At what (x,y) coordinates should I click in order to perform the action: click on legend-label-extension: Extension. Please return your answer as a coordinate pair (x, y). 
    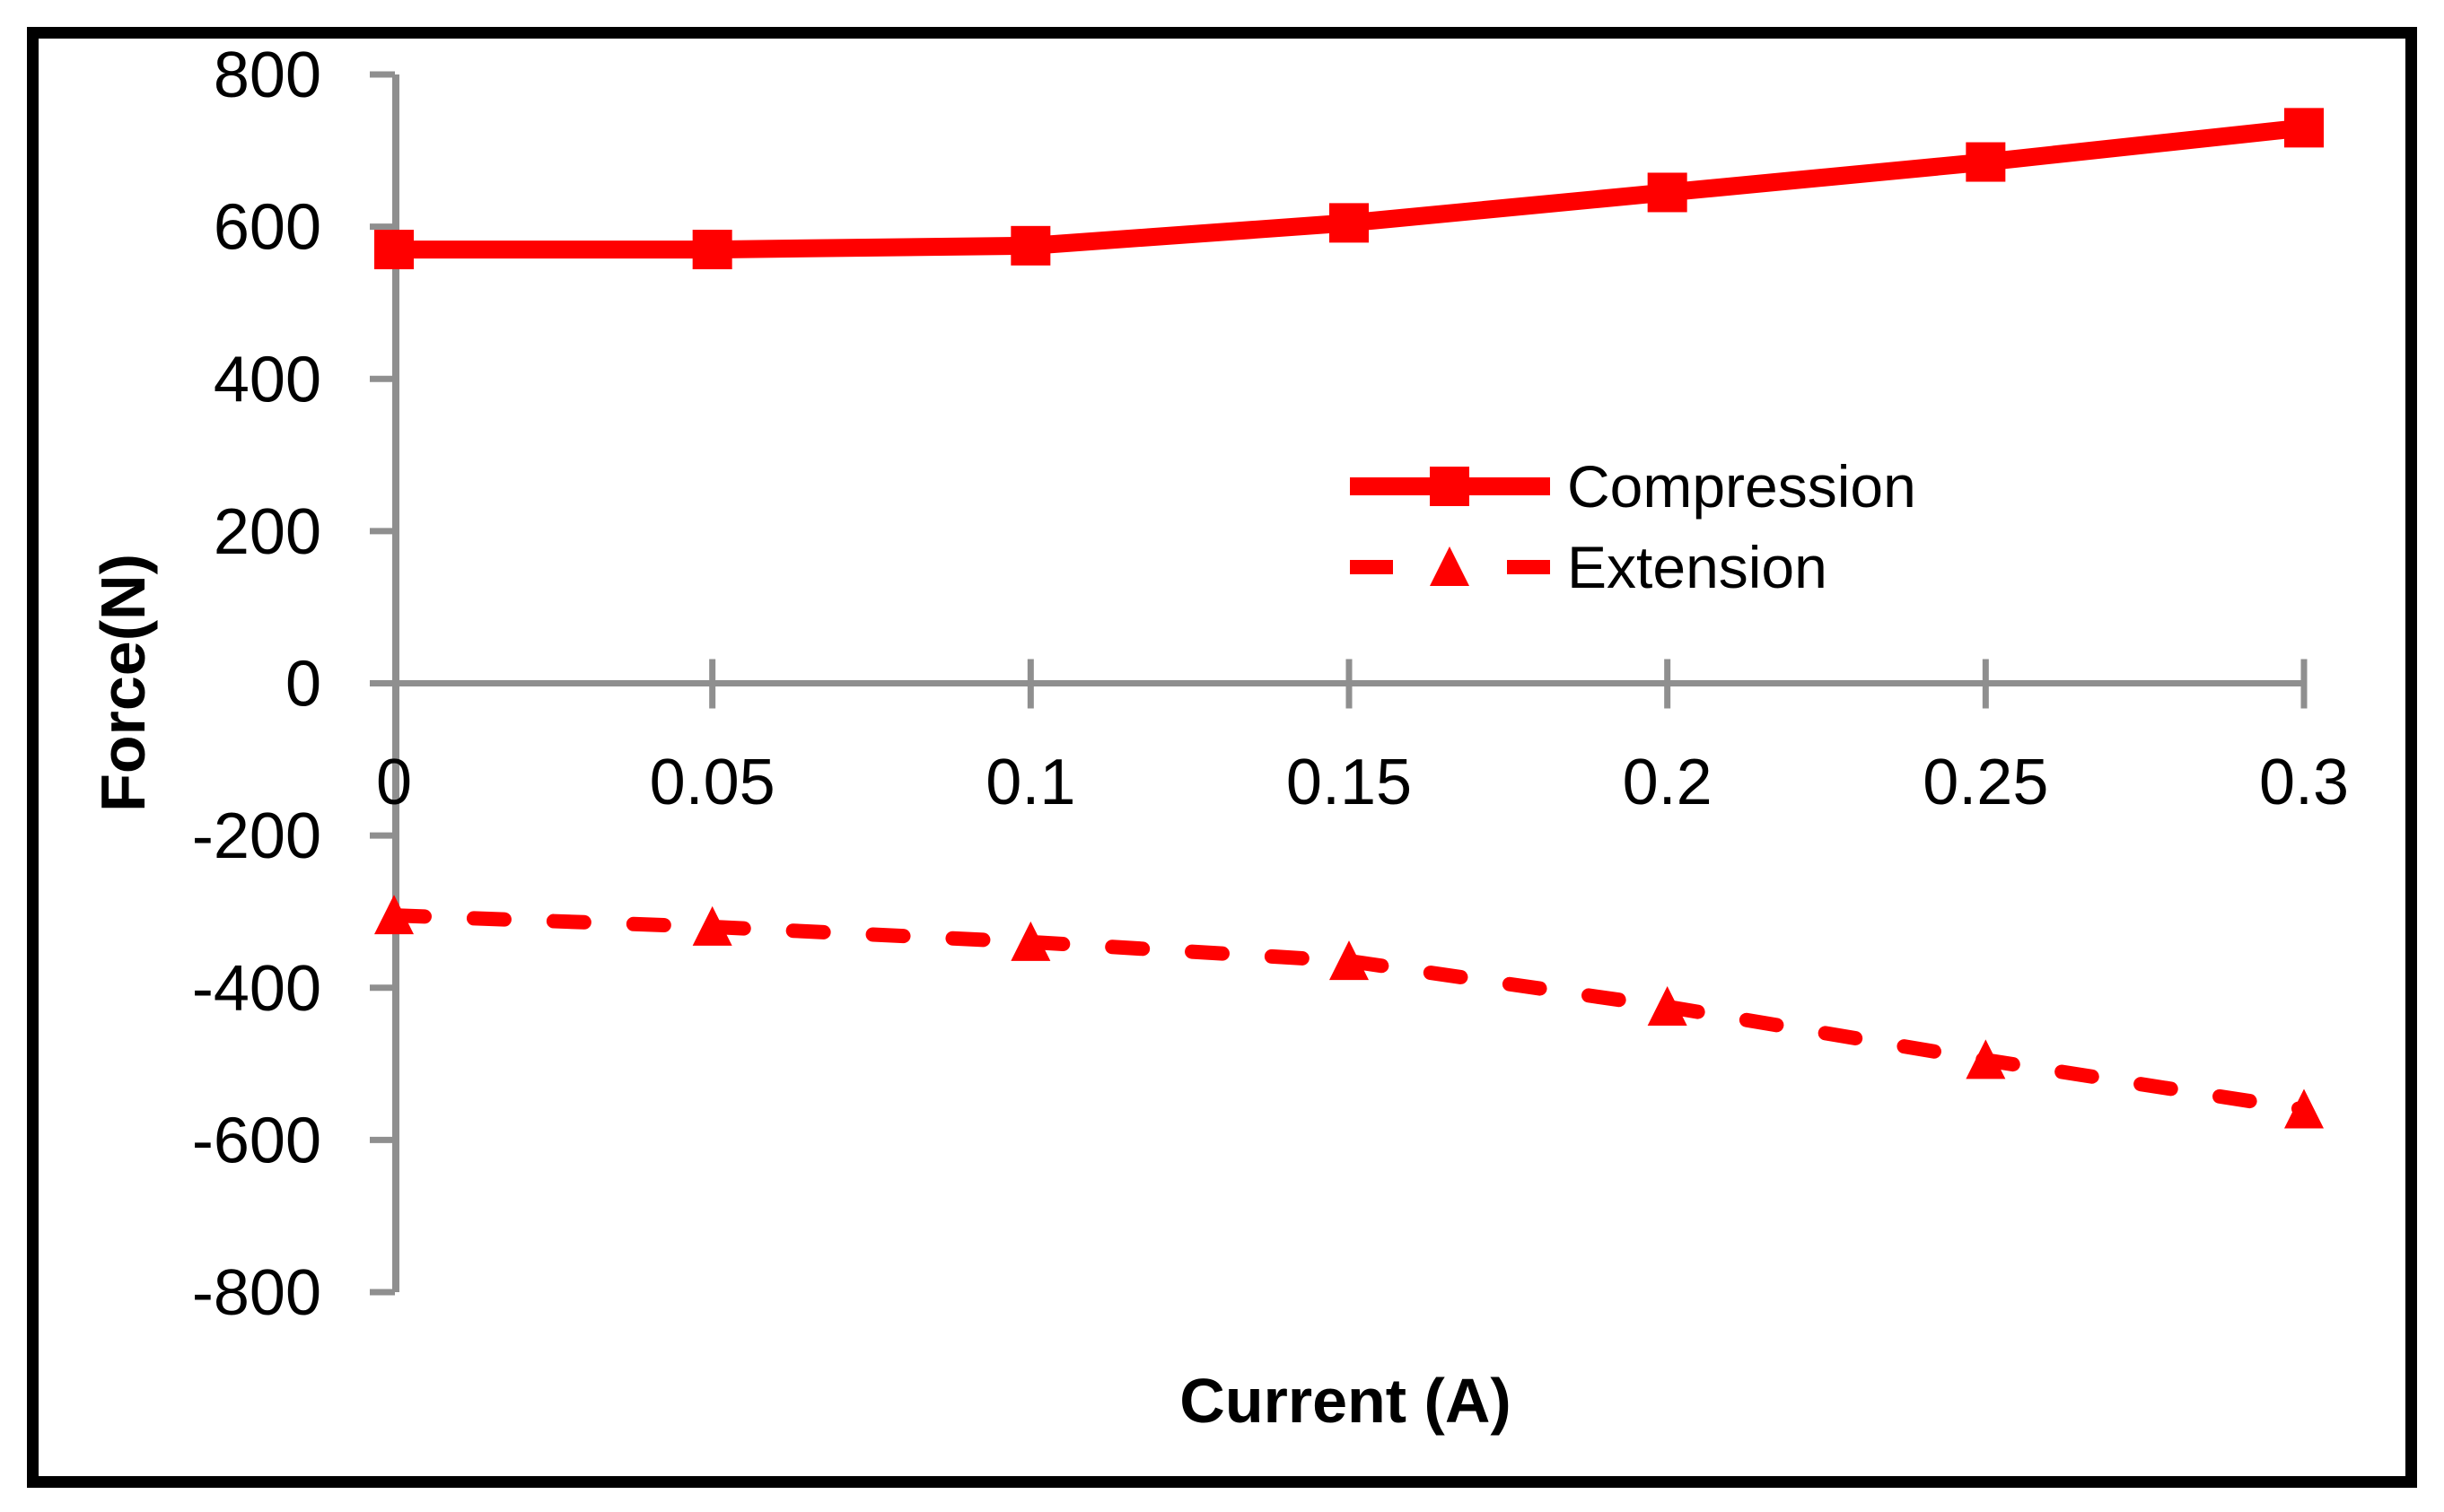
    Looking at the image, I should click on (1697, 567).